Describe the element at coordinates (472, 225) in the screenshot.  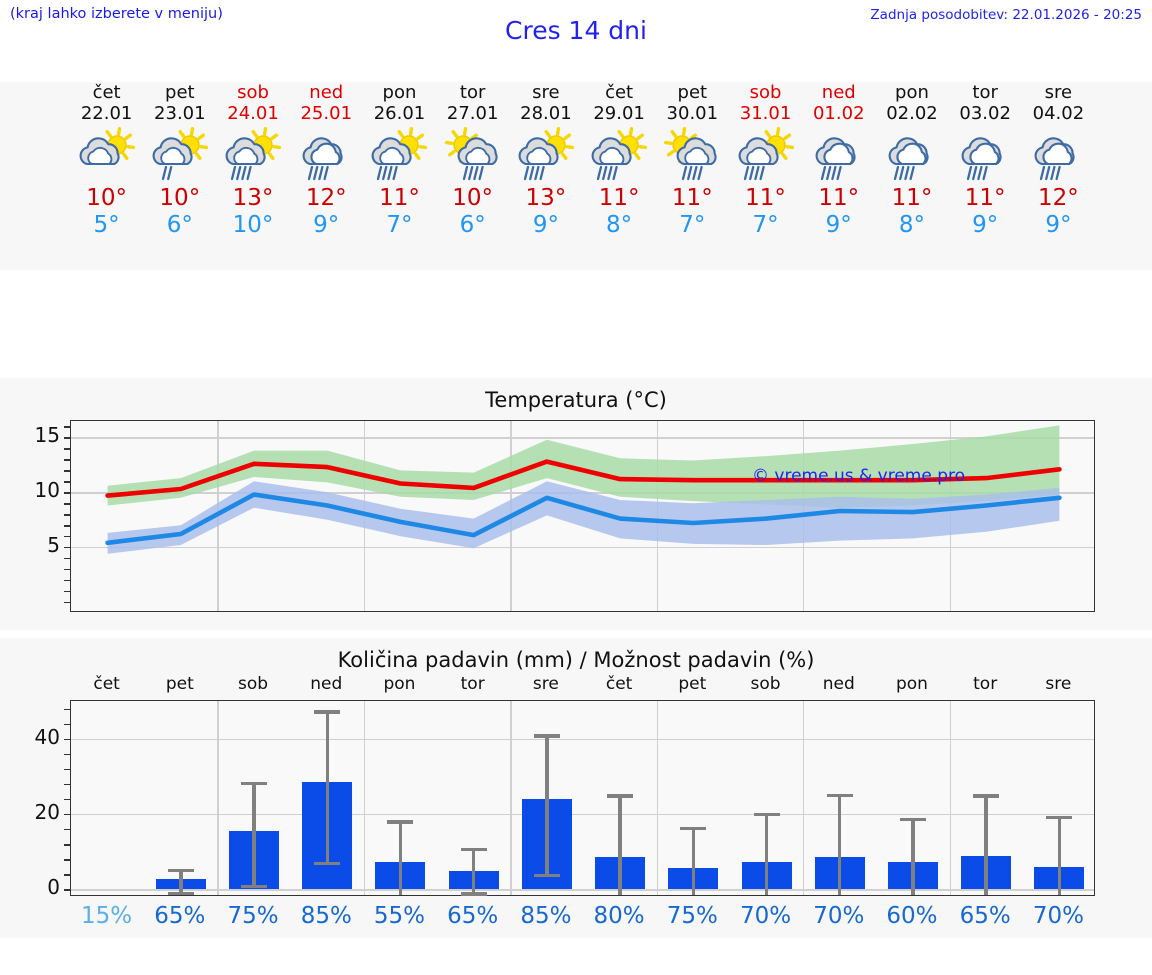
I see `min-temperature: 6°` at that location.